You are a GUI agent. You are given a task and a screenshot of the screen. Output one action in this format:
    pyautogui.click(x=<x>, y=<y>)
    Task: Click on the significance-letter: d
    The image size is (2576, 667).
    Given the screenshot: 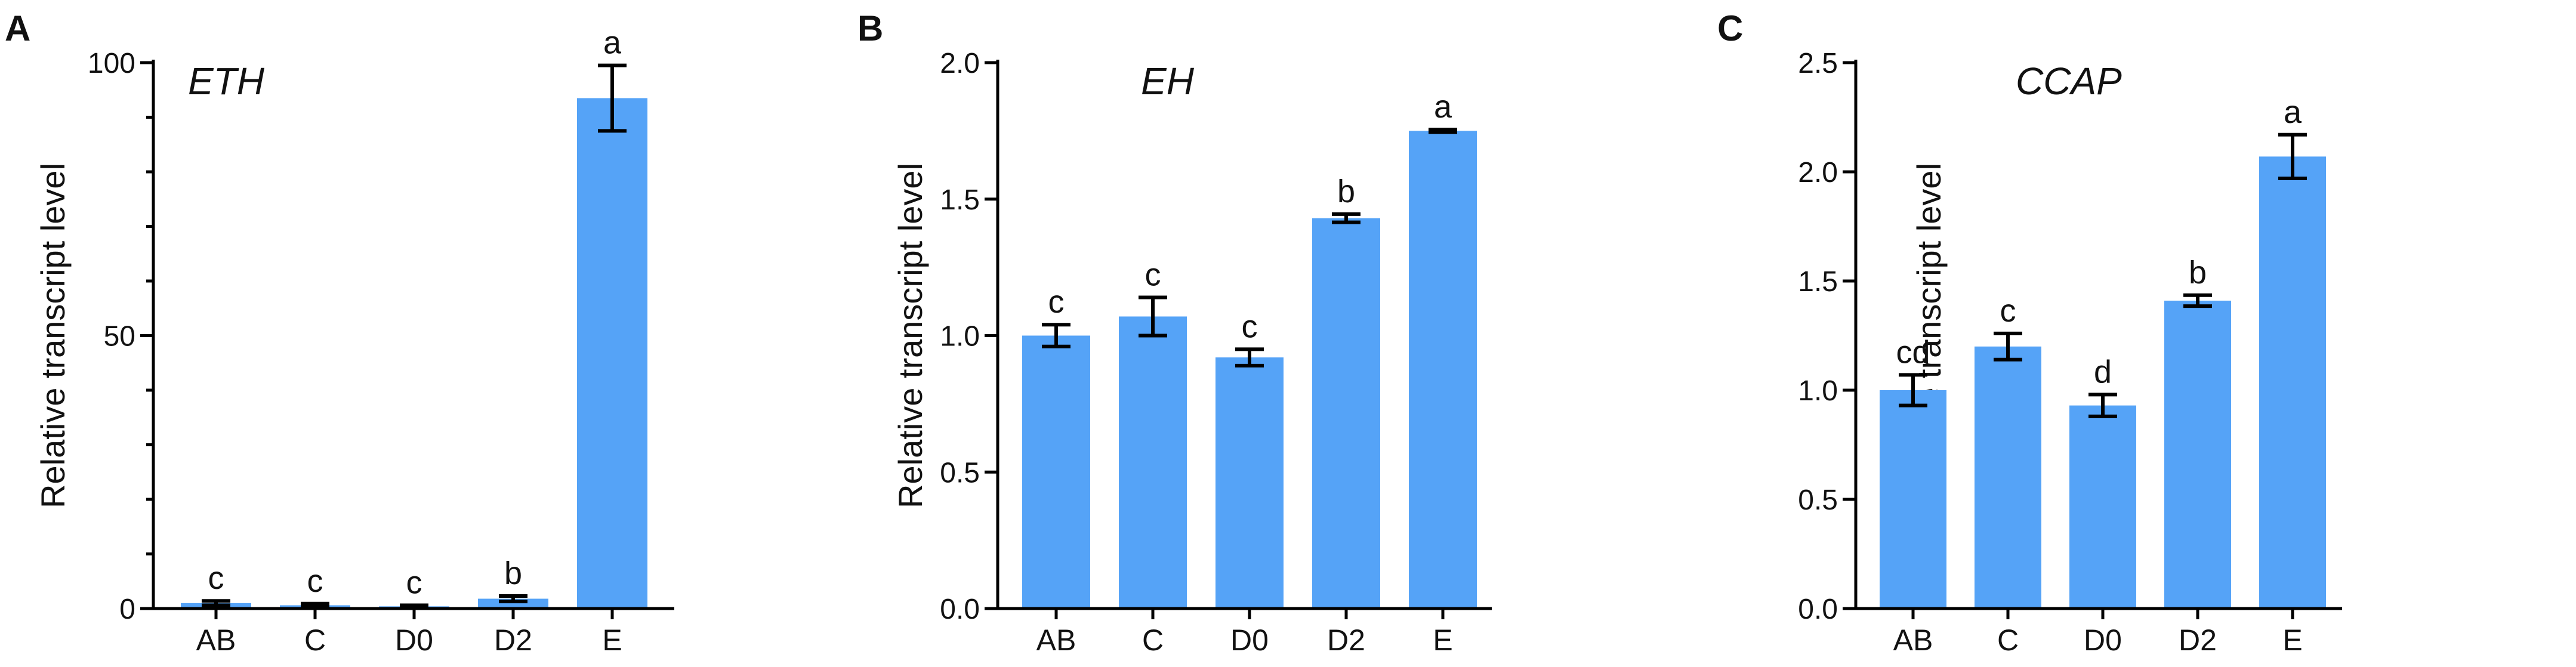 What is the action you would take?
    pyautogui.click(x=2103, y=372)
    